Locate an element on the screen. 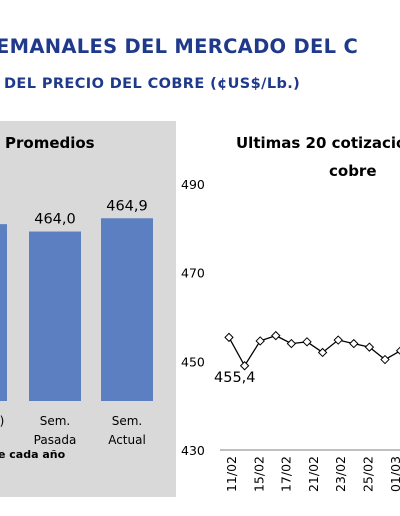  y-tick-label-430: 430 is located at coordinates (193, 450).